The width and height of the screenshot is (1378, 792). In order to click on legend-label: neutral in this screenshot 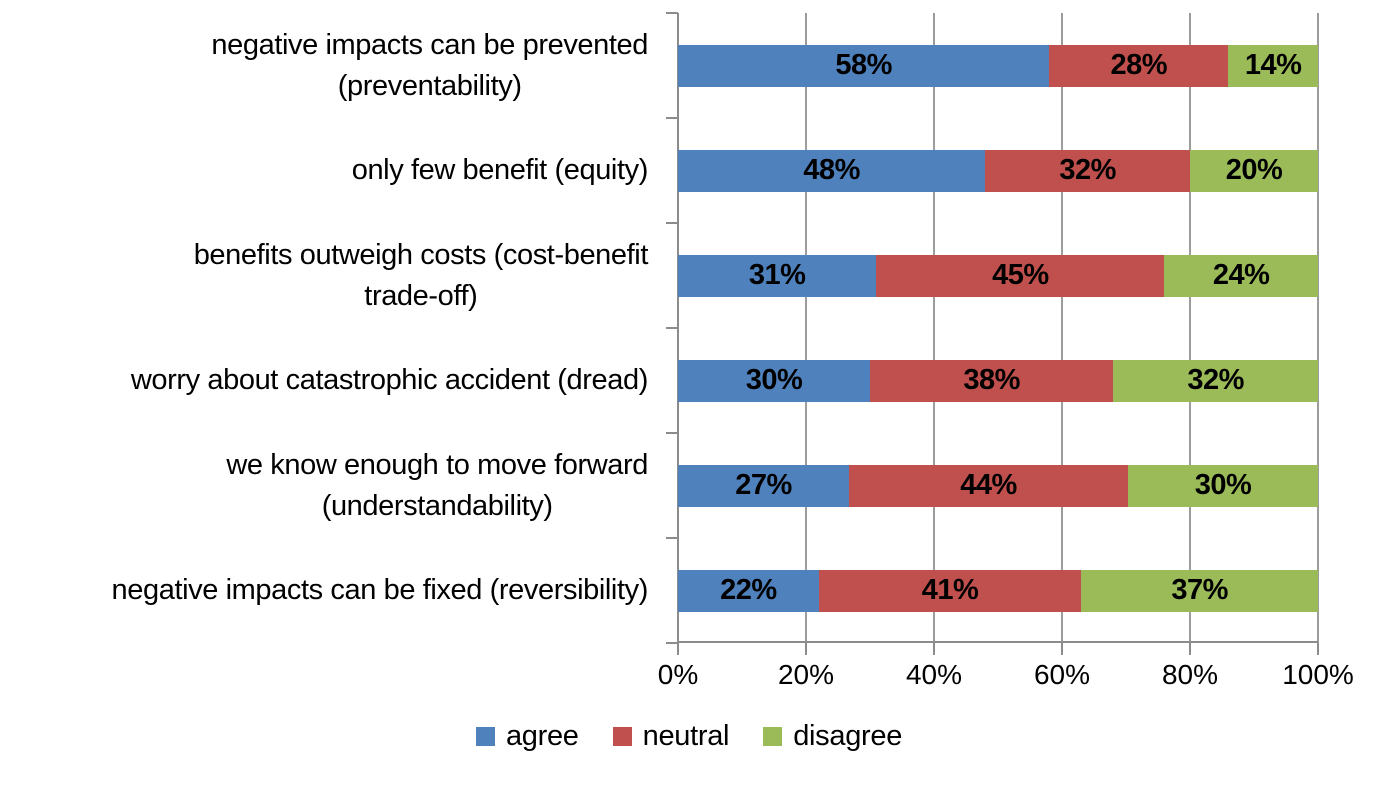, I will do `click(686, 736)`.